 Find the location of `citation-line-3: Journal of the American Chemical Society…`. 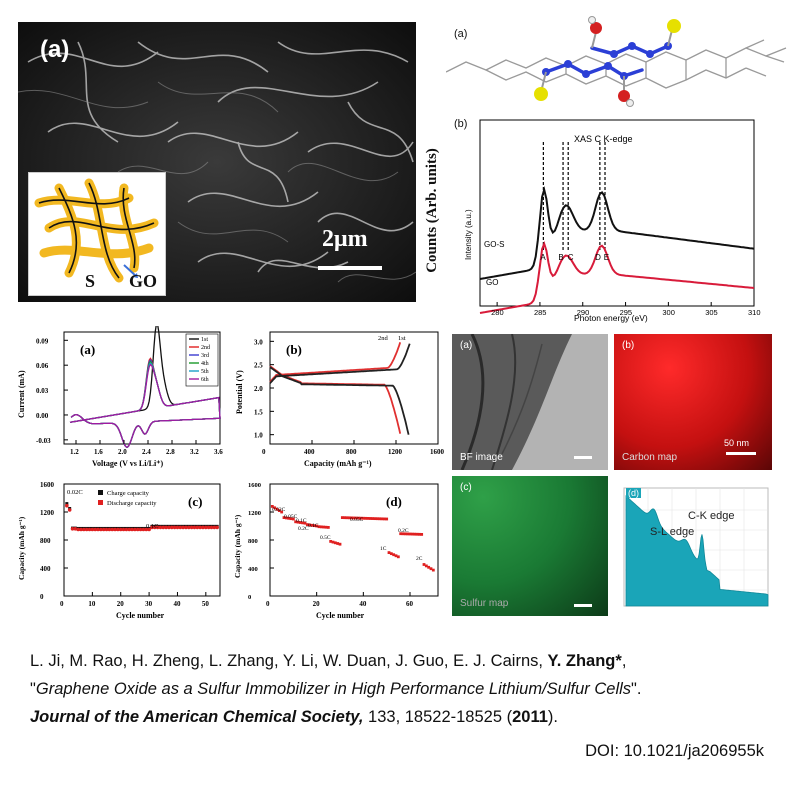

citation-line-3: Journal of the American Chemical Society… is located at coordinates (294, 717).